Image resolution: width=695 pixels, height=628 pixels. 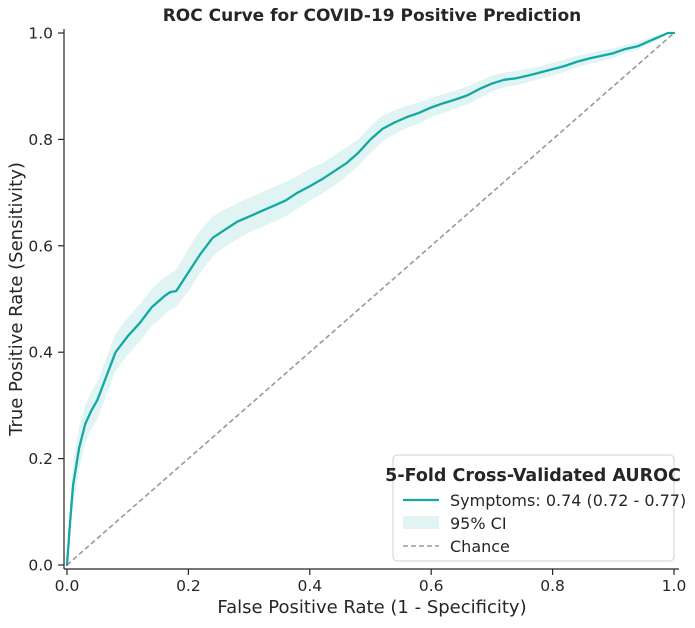 What do you see at coordinates (552, 586) in the screenshot?
I see `x-tick-label: 0.8` at bounding box center [552, 586].